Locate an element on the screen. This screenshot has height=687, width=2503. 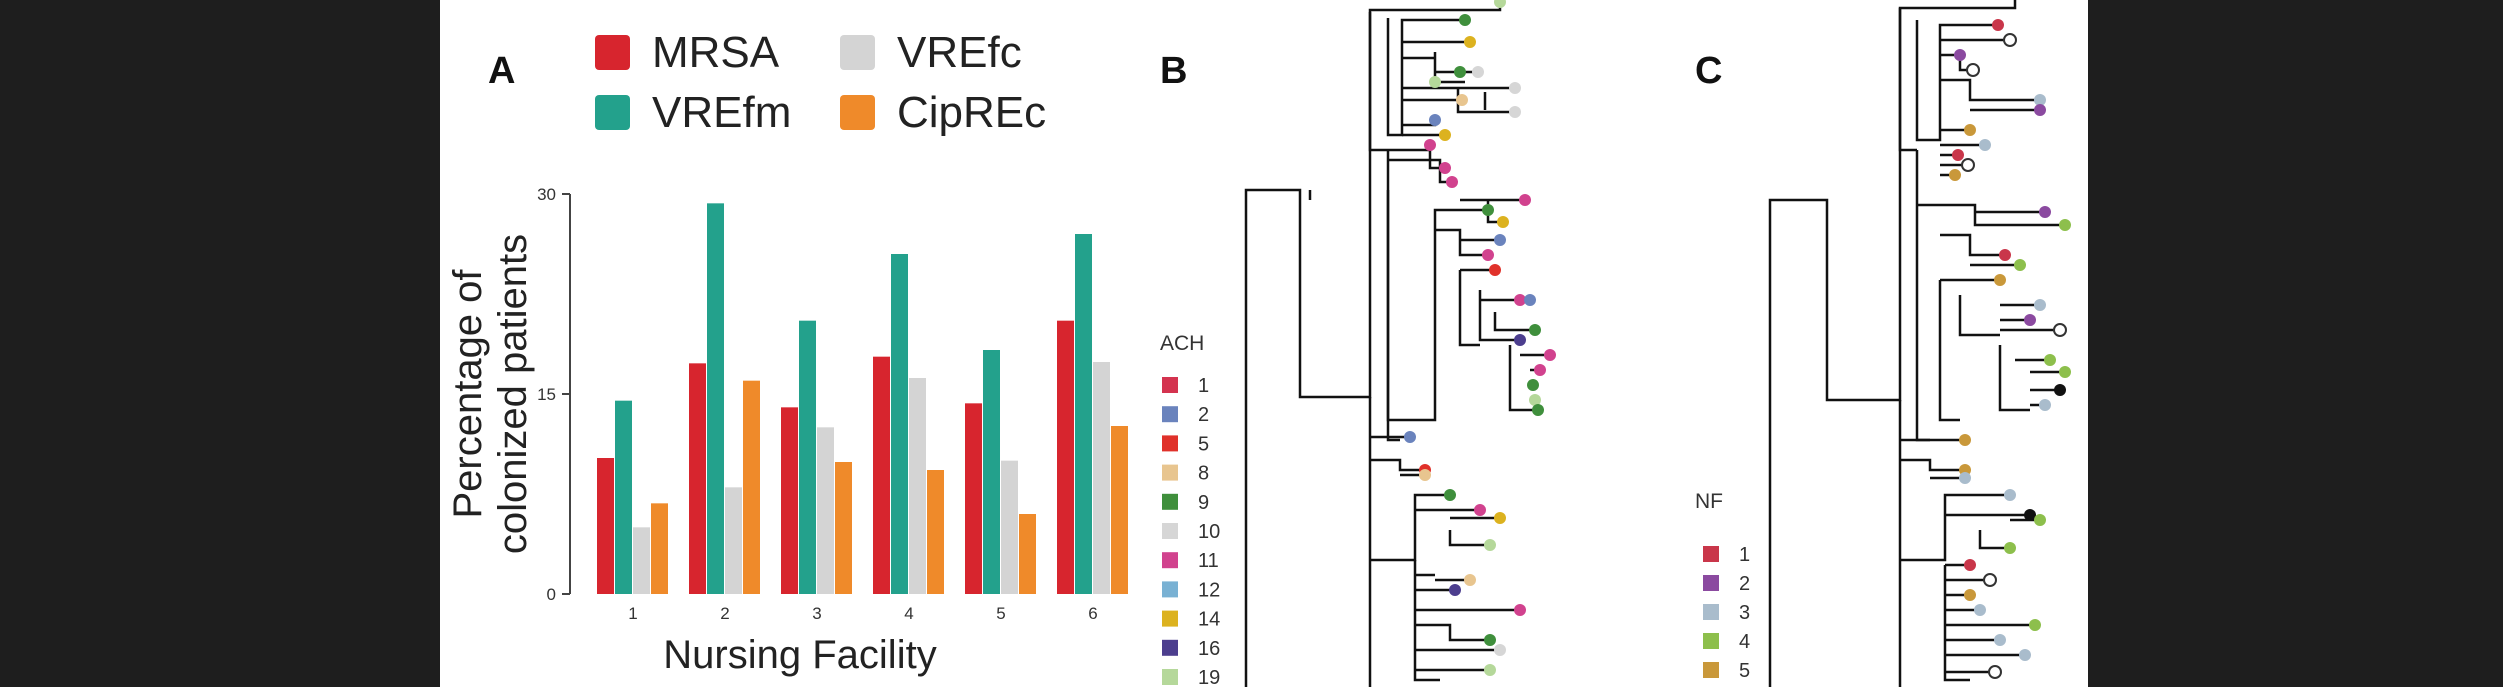
legend-label-vrefm: VREfm is located at coordinates (721, 112).